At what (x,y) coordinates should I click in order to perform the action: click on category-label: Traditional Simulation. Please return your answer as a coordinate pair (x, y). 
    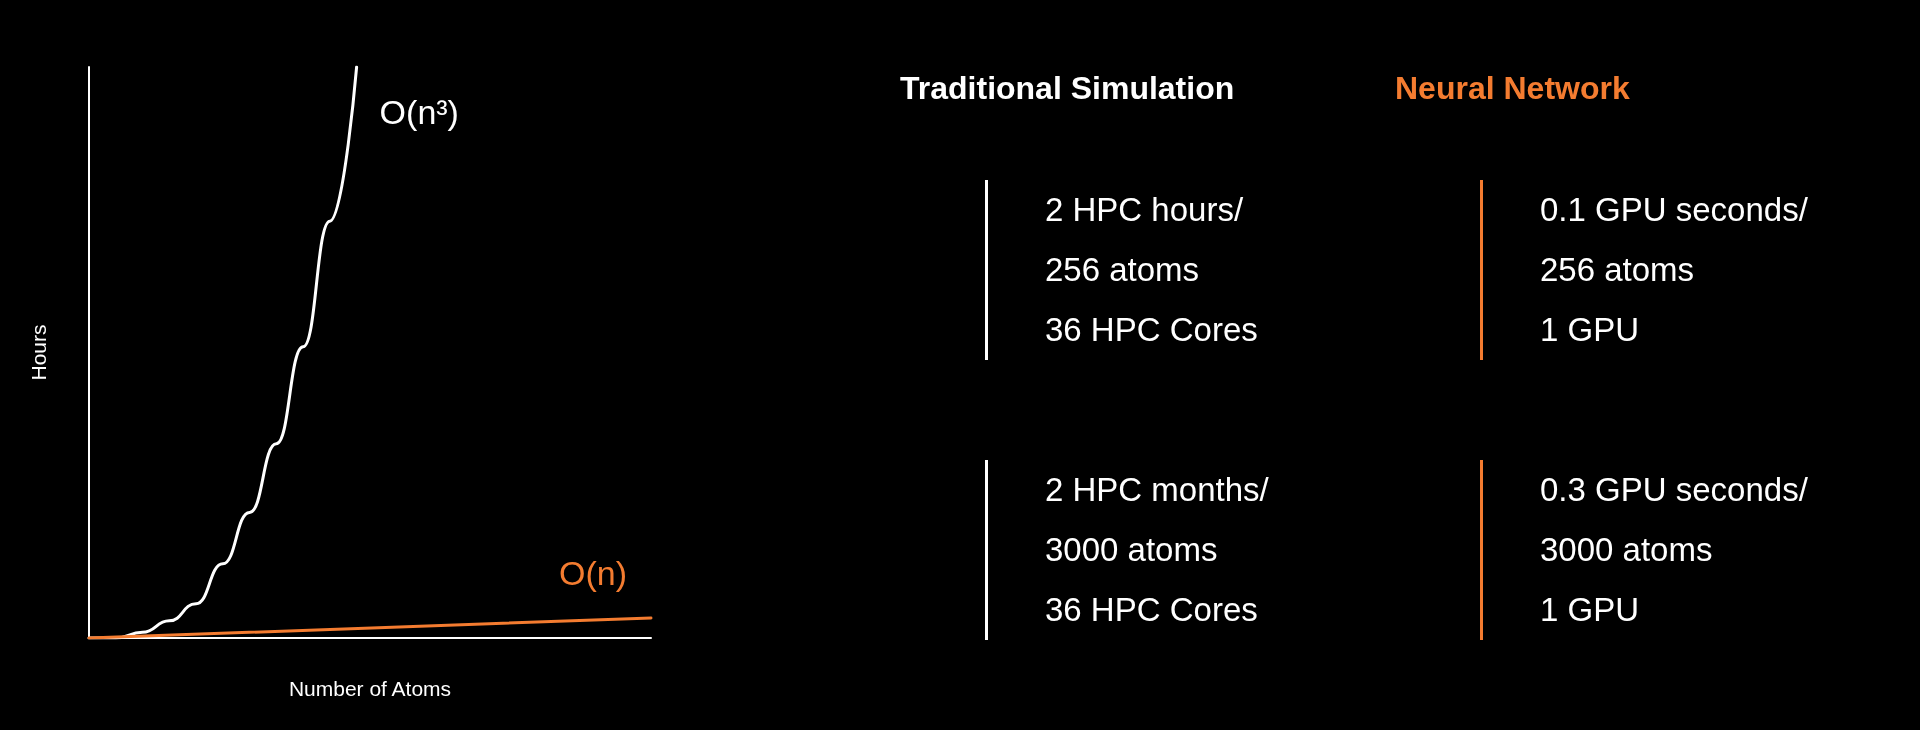
    Looking at the image, I should click on (1067, 88).